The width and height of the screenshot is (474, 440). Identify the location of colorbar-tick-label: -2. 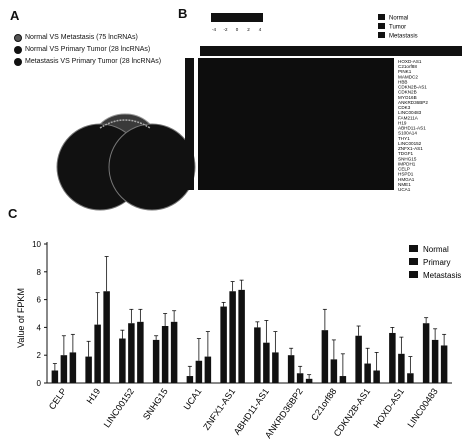
(225, 29).